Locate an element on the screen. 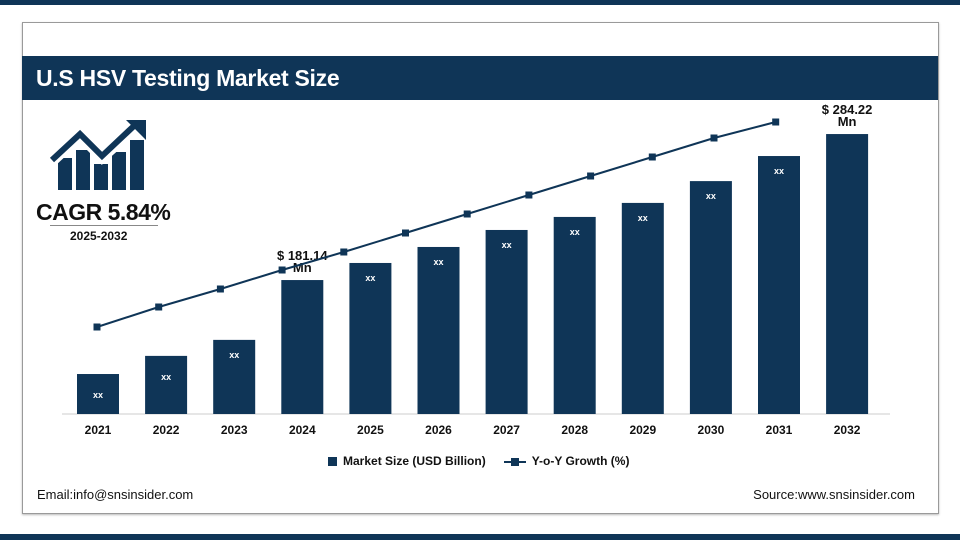 This screenshot has height=540, width=960. x-tick-label: 2031 is located at coordinates (779, 430).